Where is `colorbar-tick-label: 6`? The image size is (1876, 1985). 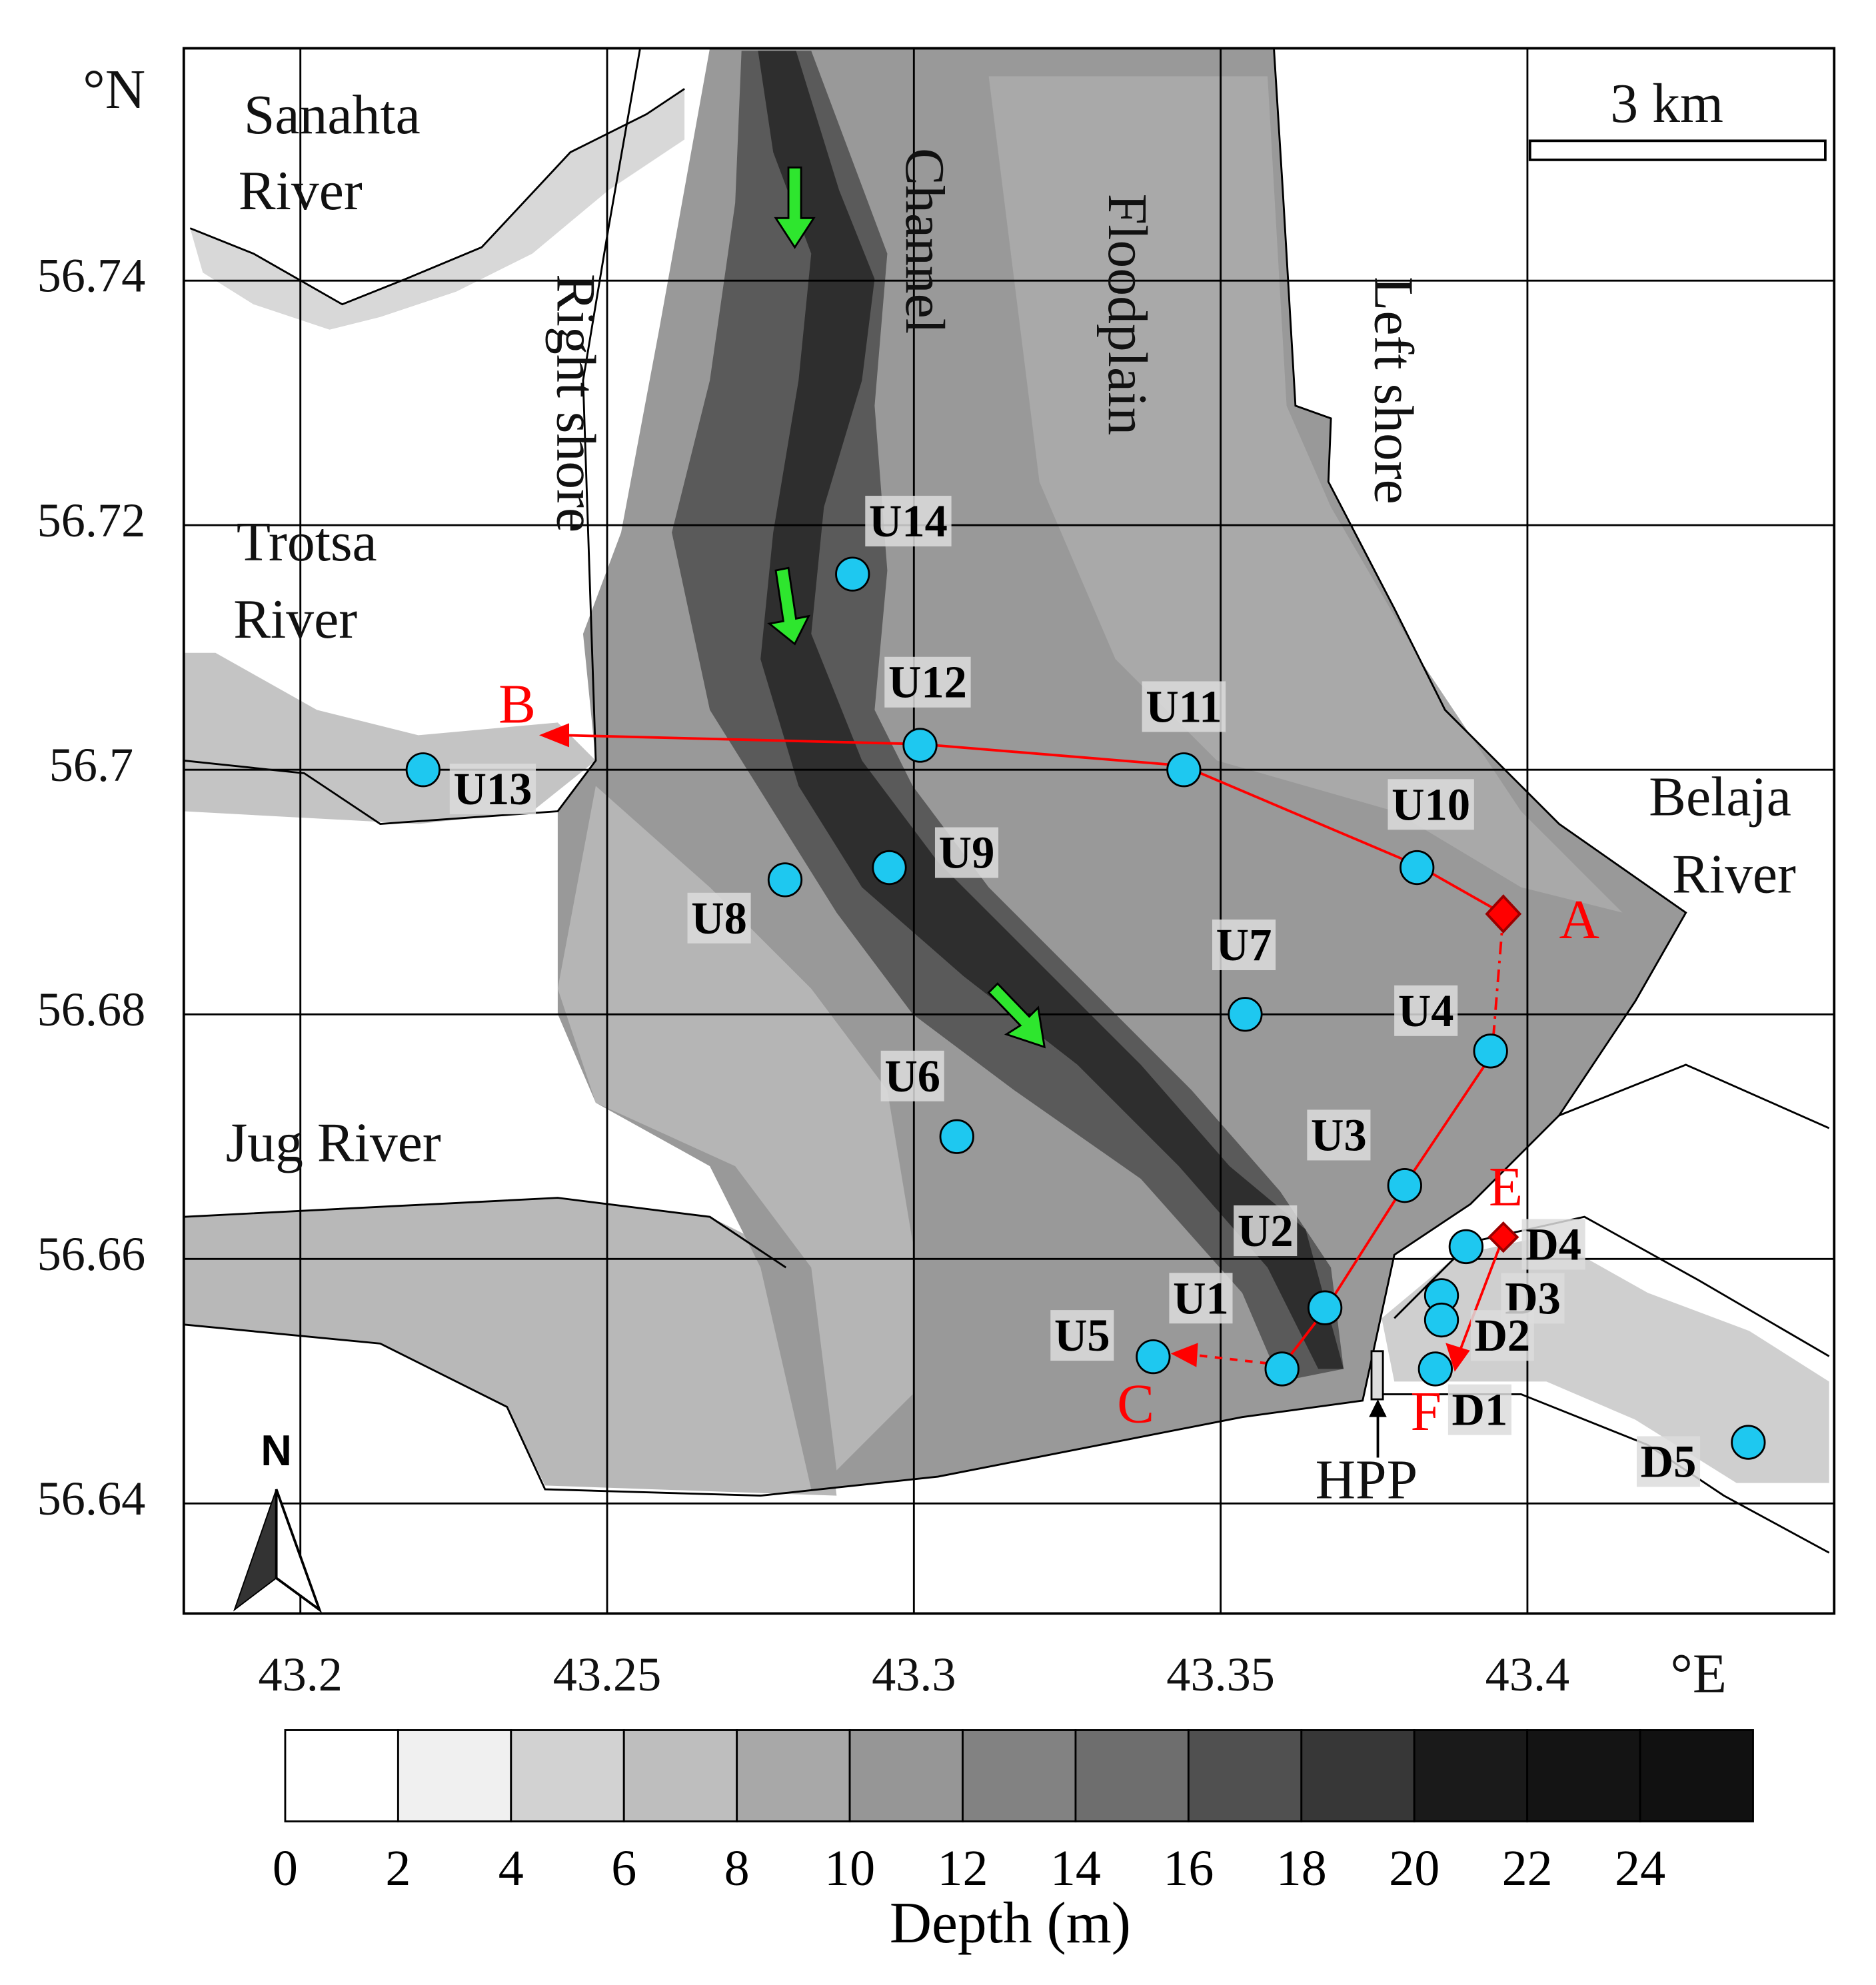
colorbar-tick-label: 6 is located at coordinates (623, 1868).